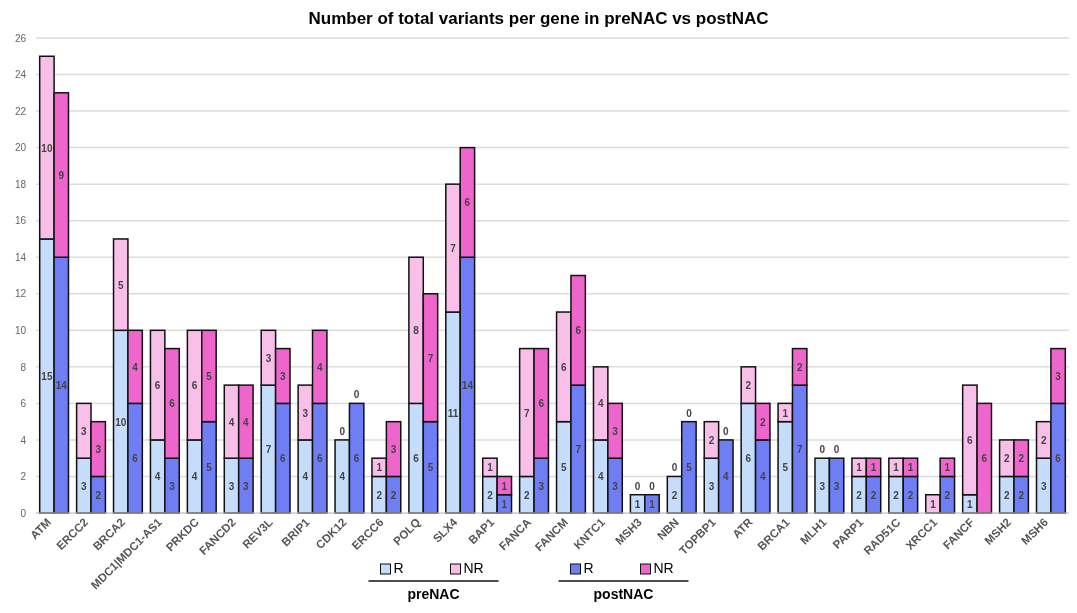 Image resolution: width=1077 pixels, height=613 pixels. Describe the element at coordinates (453, 413) in the screenshot. I see `data-label: 11` at that location.